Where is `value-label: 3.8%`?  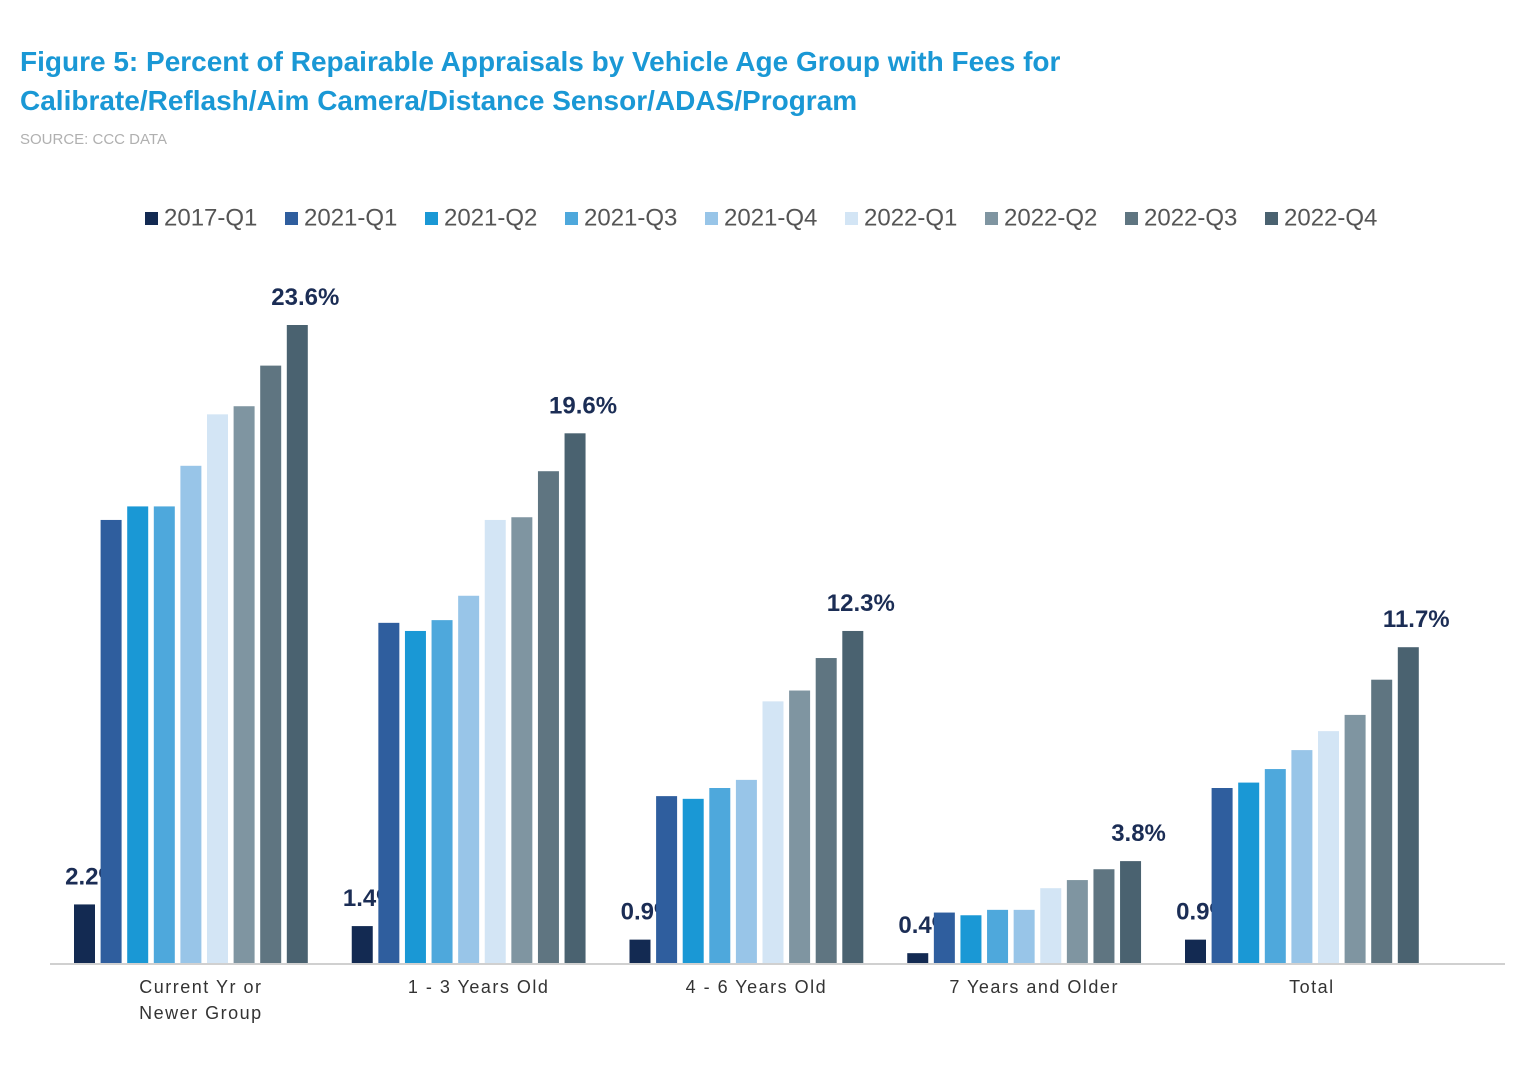 value-label: 3.8% is located at coordinates (1138, 833).